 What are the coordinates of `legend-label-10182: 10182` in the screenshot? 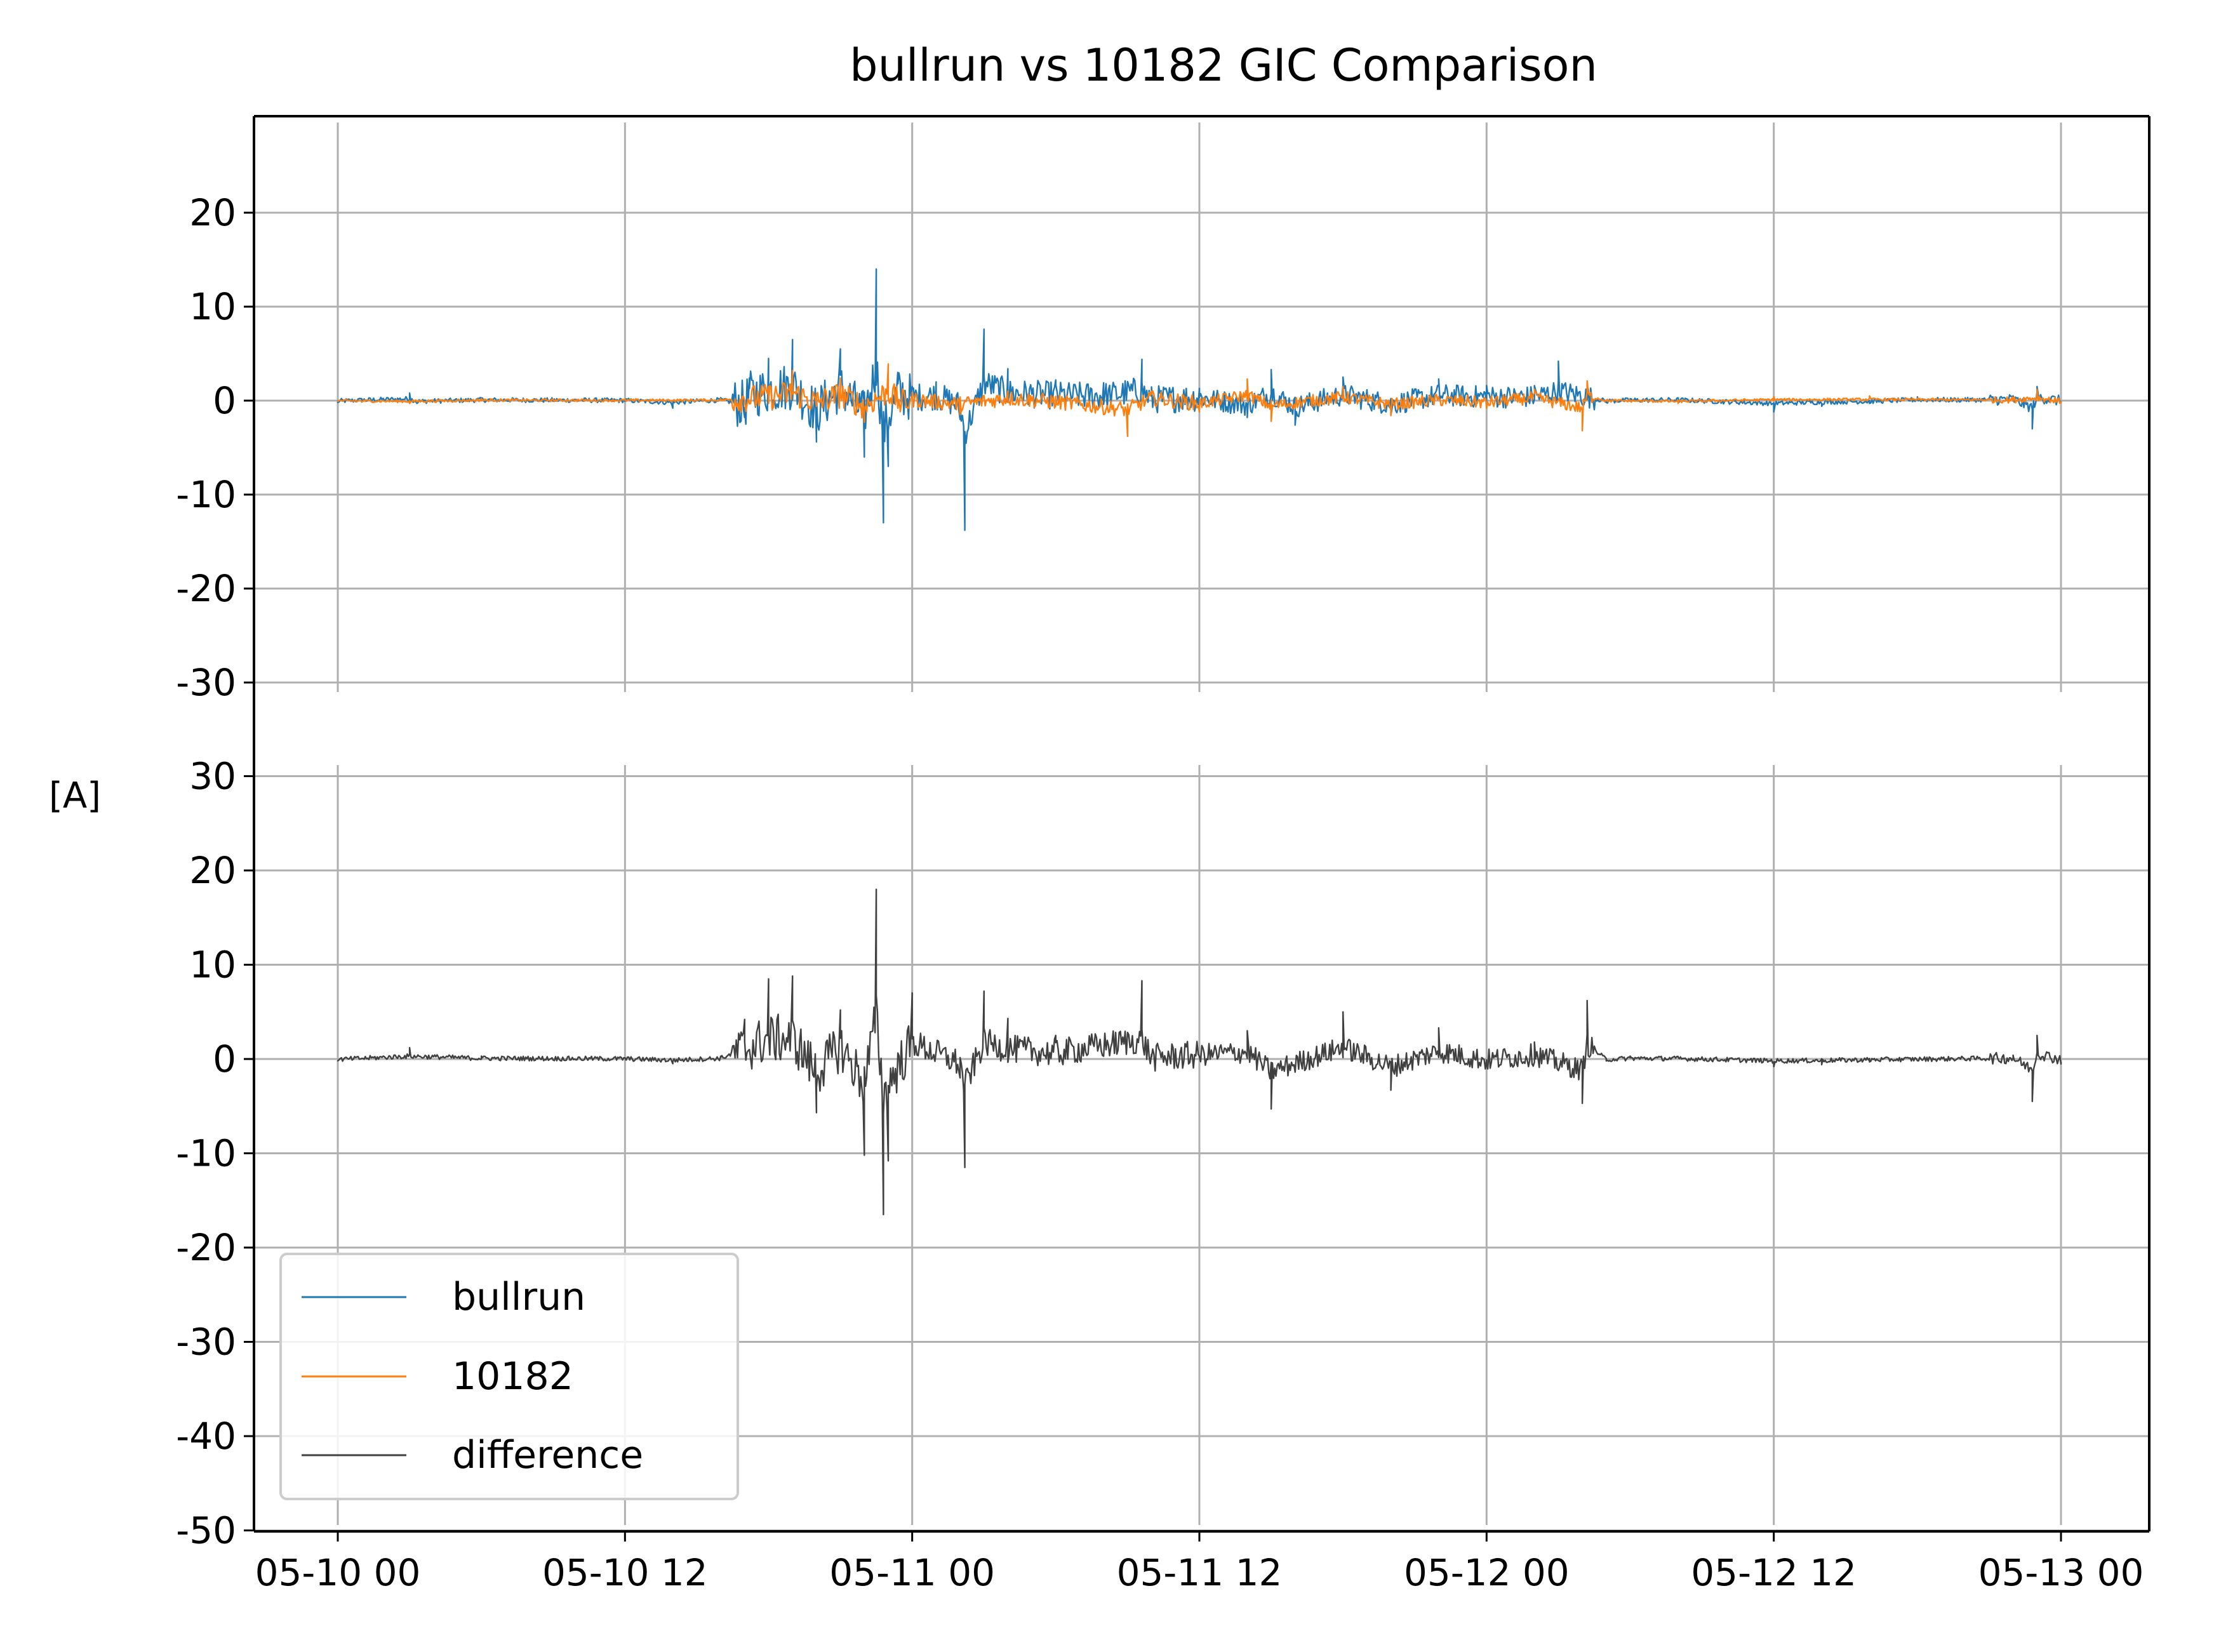 It's located at (512, 1376).